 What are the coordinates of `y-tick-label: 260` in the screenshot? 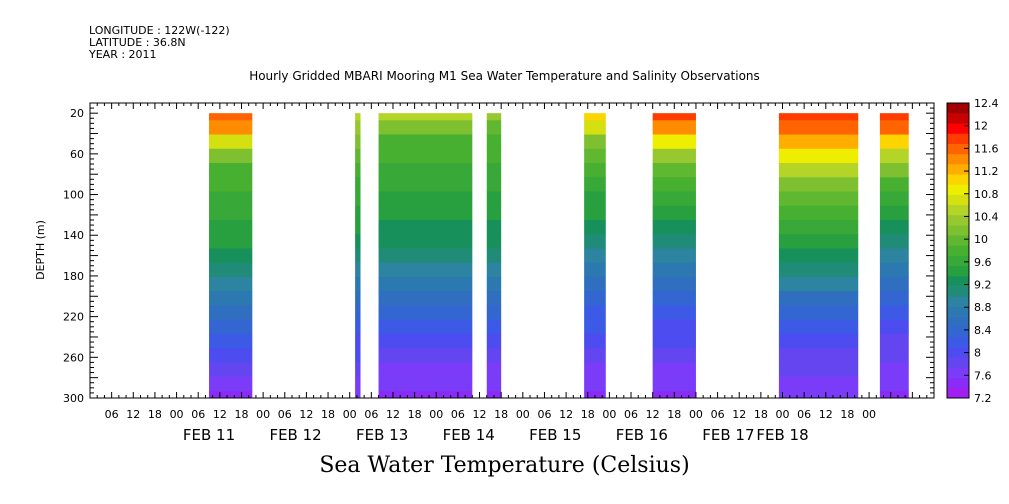 It's located at (73, 357).